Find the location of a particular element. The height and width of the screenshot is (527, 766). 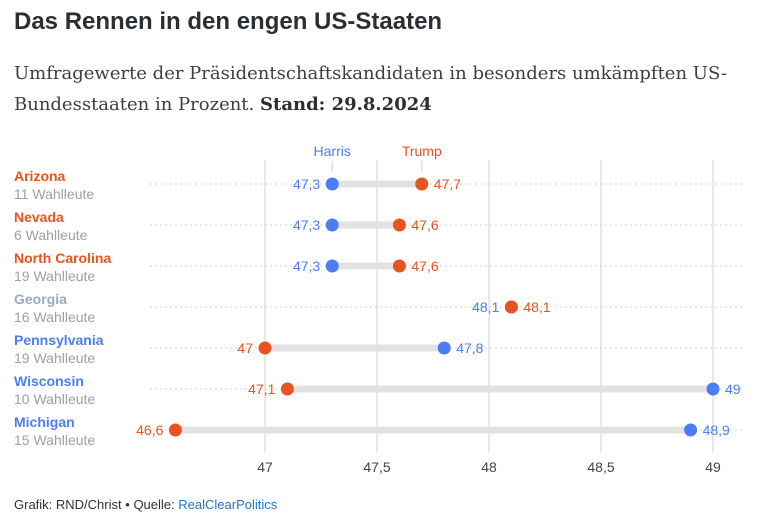

harris-value-label: 48,1 is located at coordinates (485, 307).